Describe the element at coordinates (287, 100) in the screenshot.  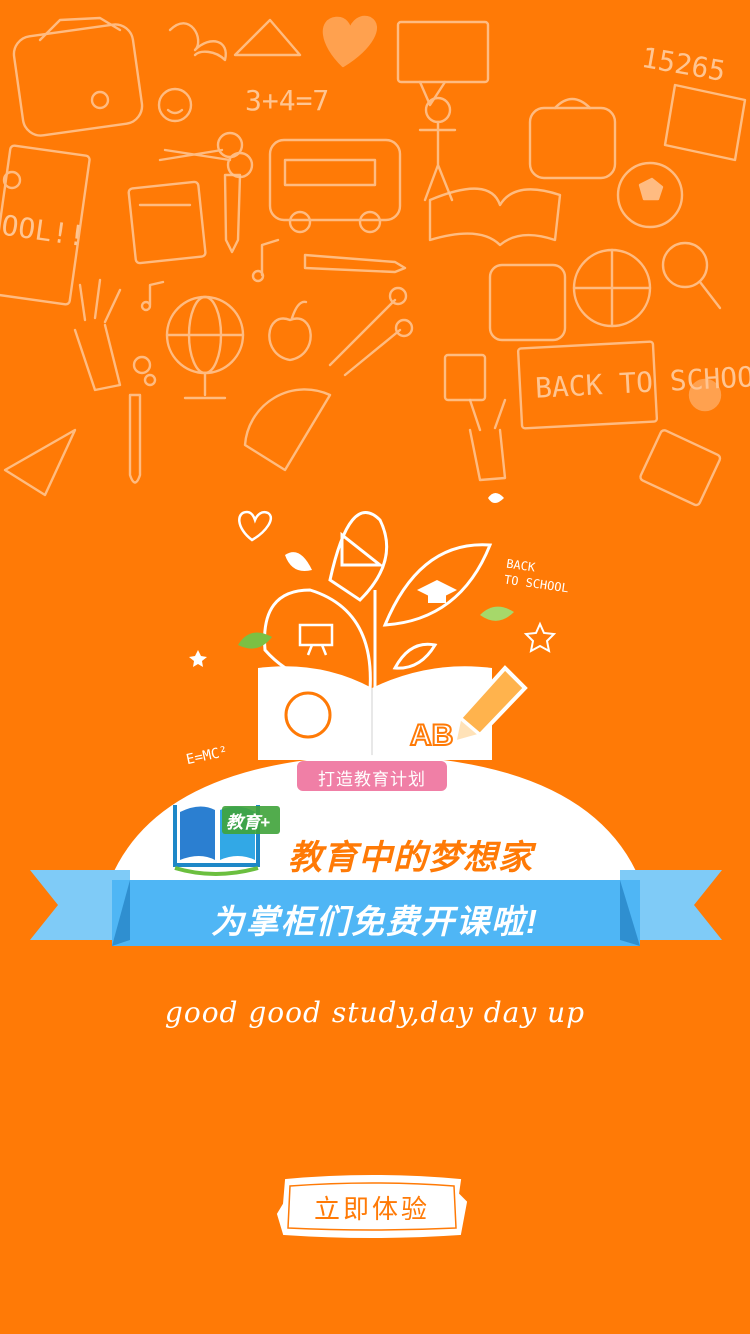
I see `math-doodle: 3+4=7` at that location.